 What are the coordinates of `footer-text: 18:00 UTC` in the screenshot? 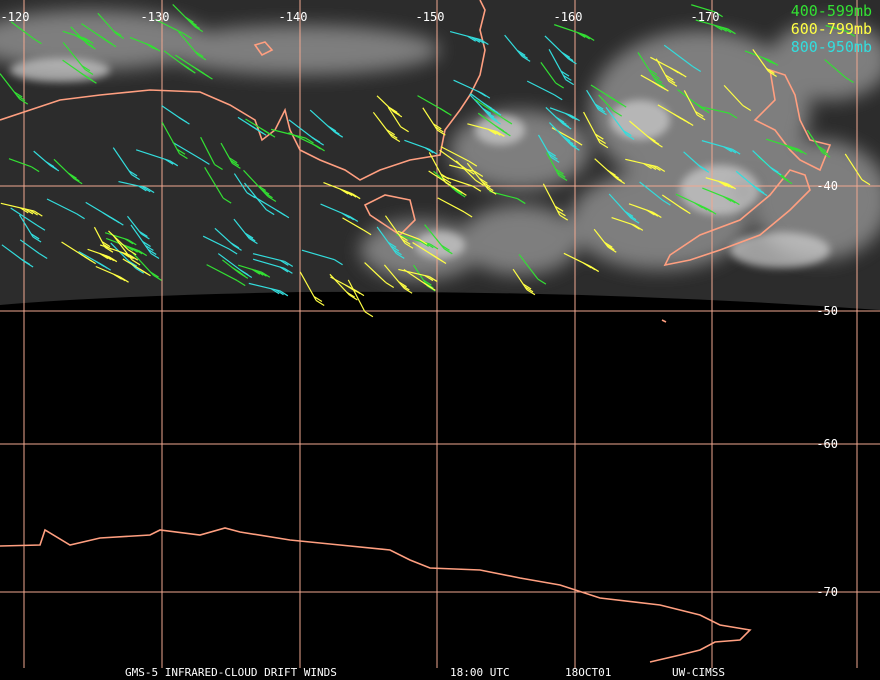 It's located at (480, 672).